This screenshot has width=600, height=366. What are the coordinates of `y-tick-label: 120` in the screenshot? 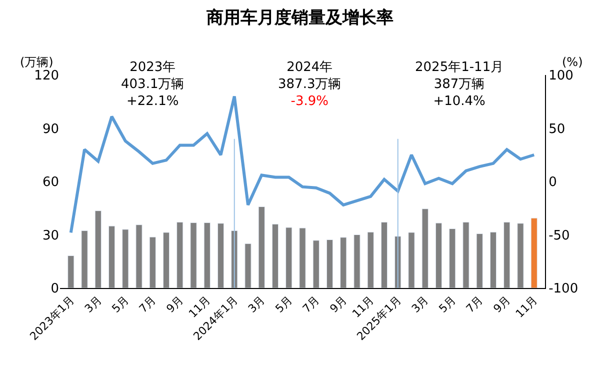 It's located at (46, 76).